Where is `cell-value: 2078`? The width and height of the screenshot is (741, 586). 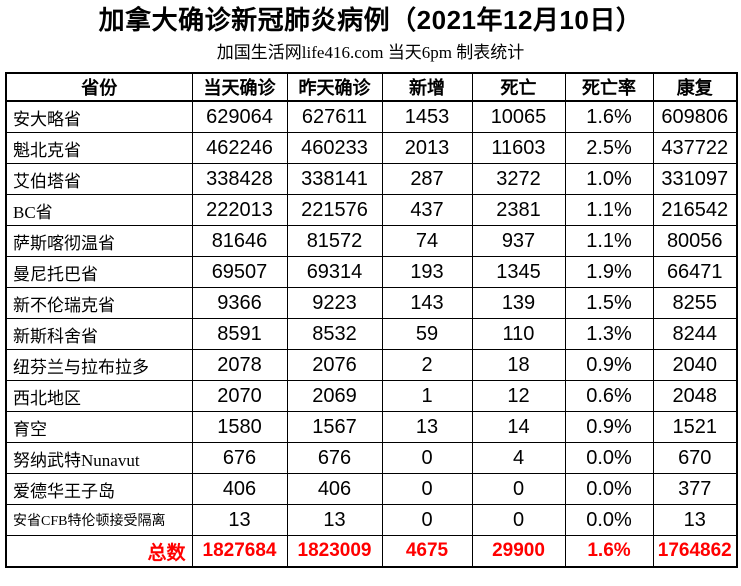 cell-value: 2078 is located at coordinates (239, 365).